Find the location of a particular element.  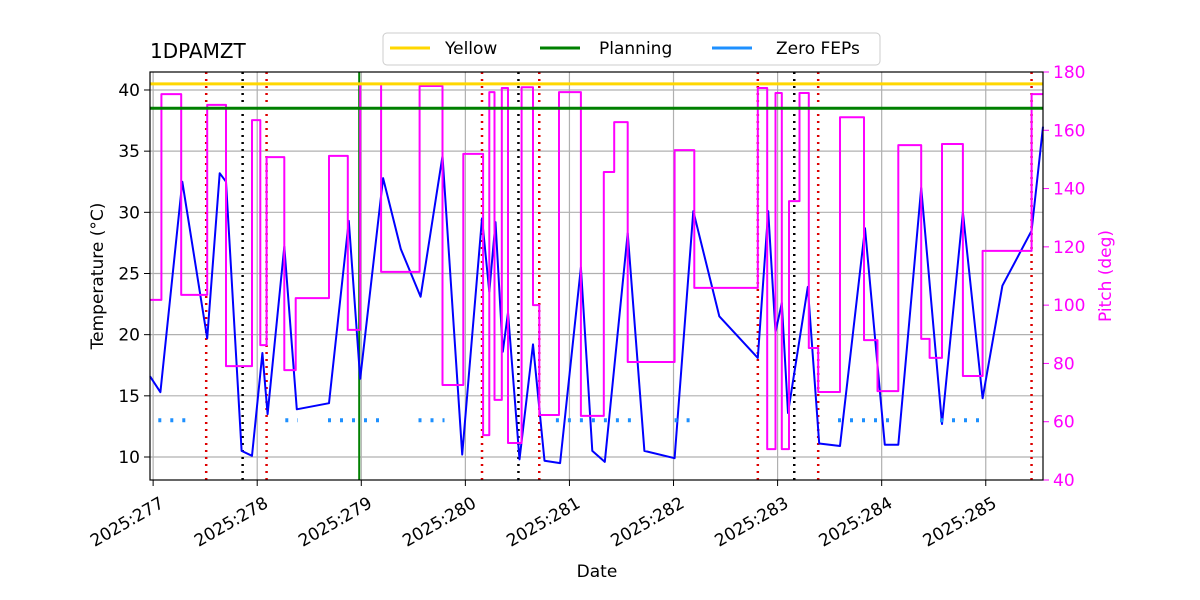

x-tick-label: 2025:285 is located at coordinates (960, 522).